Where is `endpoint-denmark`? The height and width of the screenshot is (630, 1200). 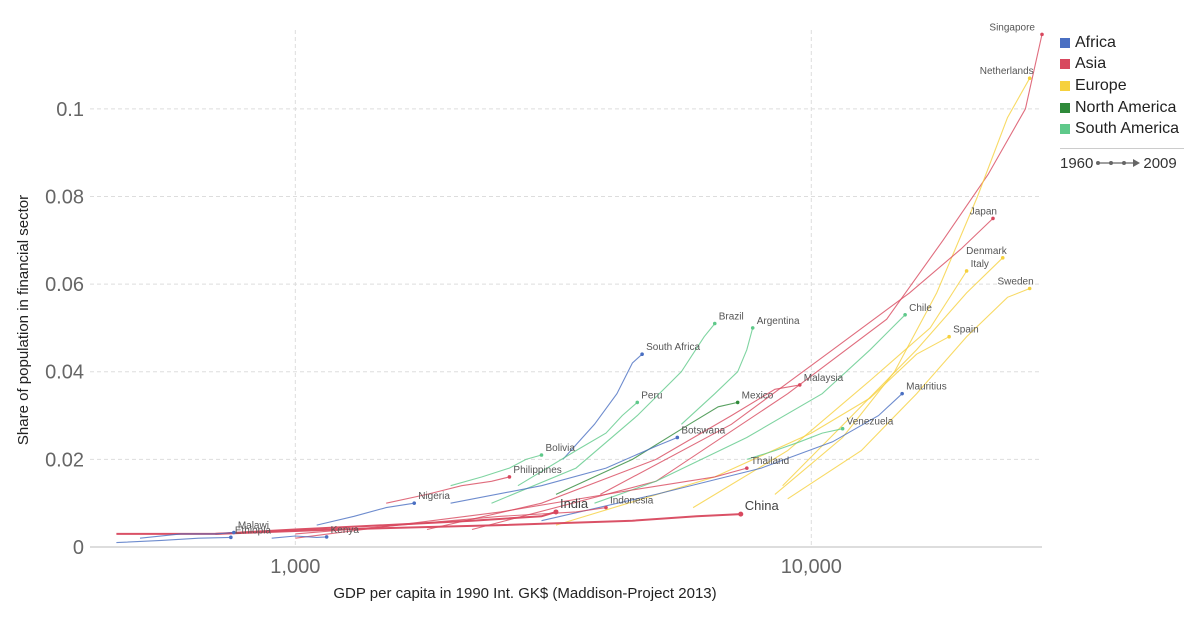 endpoint-denmark is located at coordinates (1002, 258).